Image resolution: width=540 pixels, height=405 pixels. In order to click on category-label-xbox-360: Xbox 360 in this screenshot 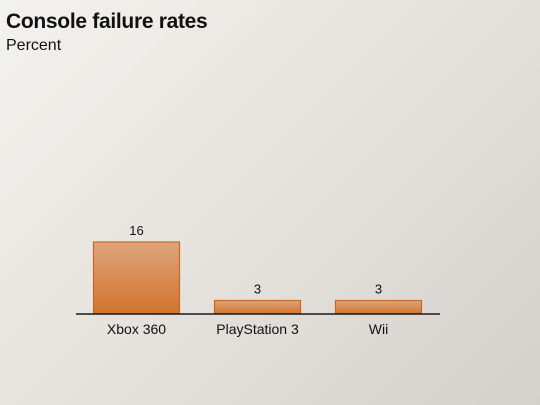, I will do `click(136, 329)`.